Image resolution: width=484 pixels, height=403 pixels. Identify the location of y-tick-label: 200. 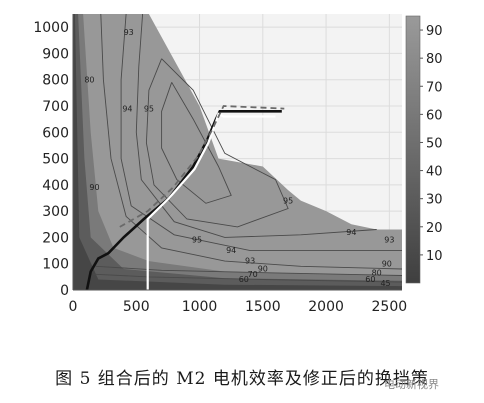
(55, 238).